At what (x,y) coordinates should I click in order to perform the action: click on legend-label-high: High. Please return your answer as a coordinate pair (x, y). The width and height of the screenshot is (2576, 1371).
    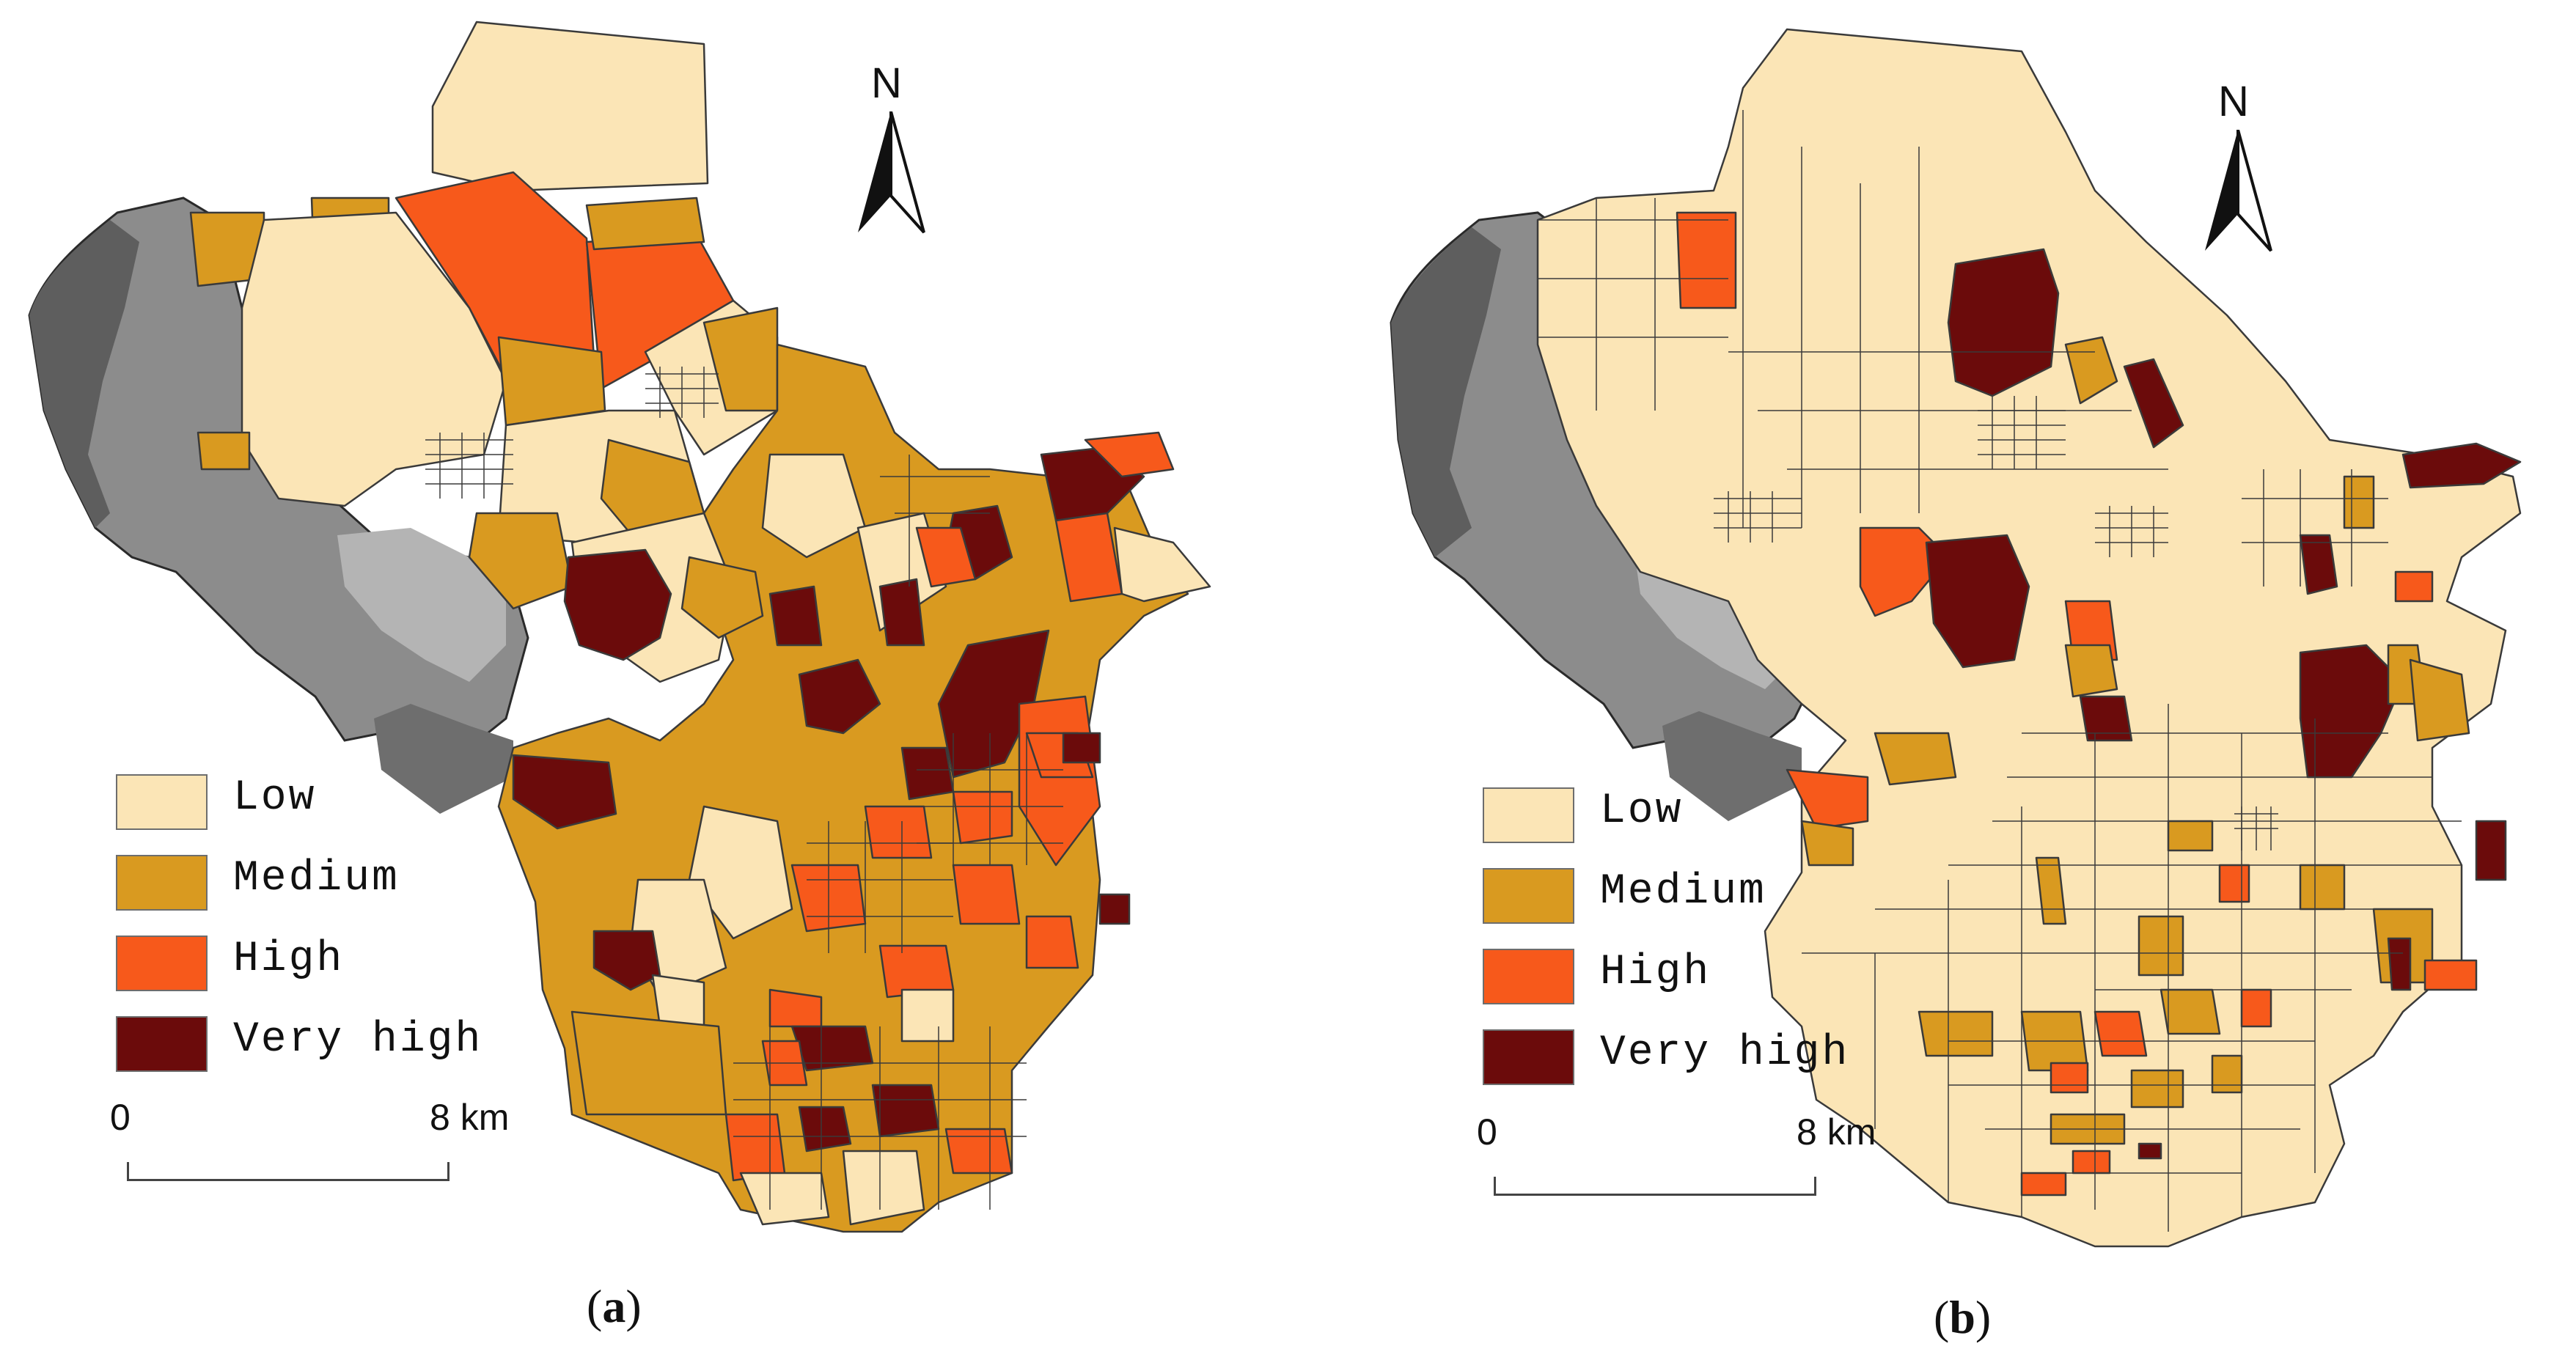
    Looking at the image, I should click on (1656, 972).